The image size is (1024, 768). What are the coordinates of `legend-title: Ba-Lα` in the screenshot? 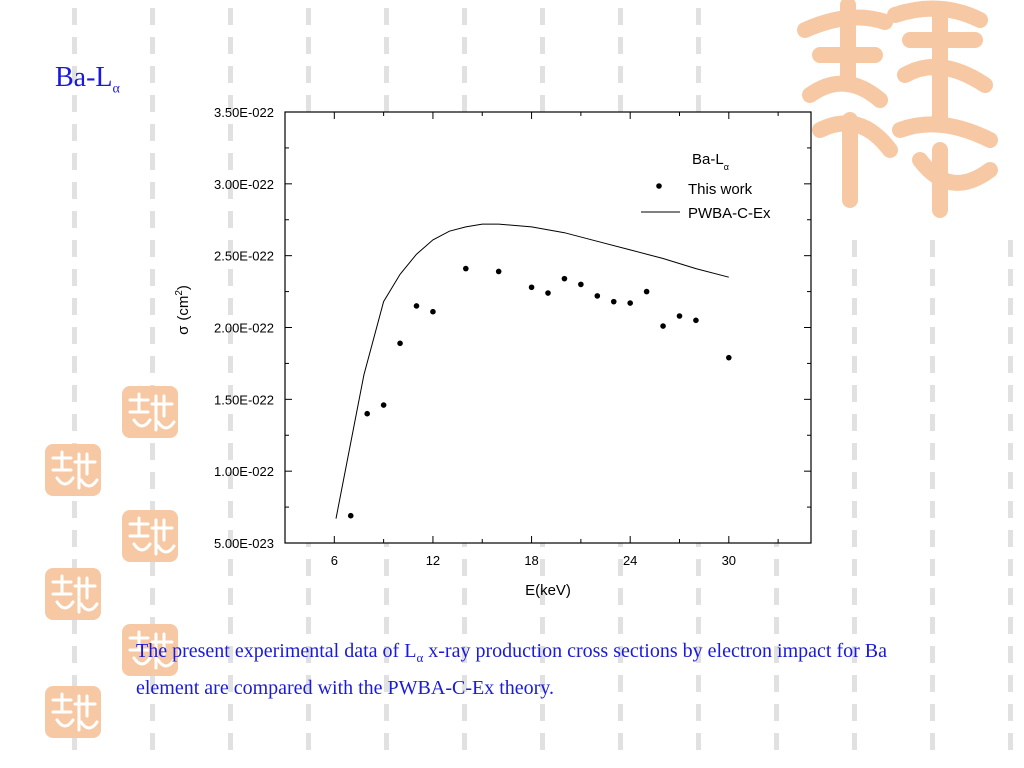 It's located at (710, 161).